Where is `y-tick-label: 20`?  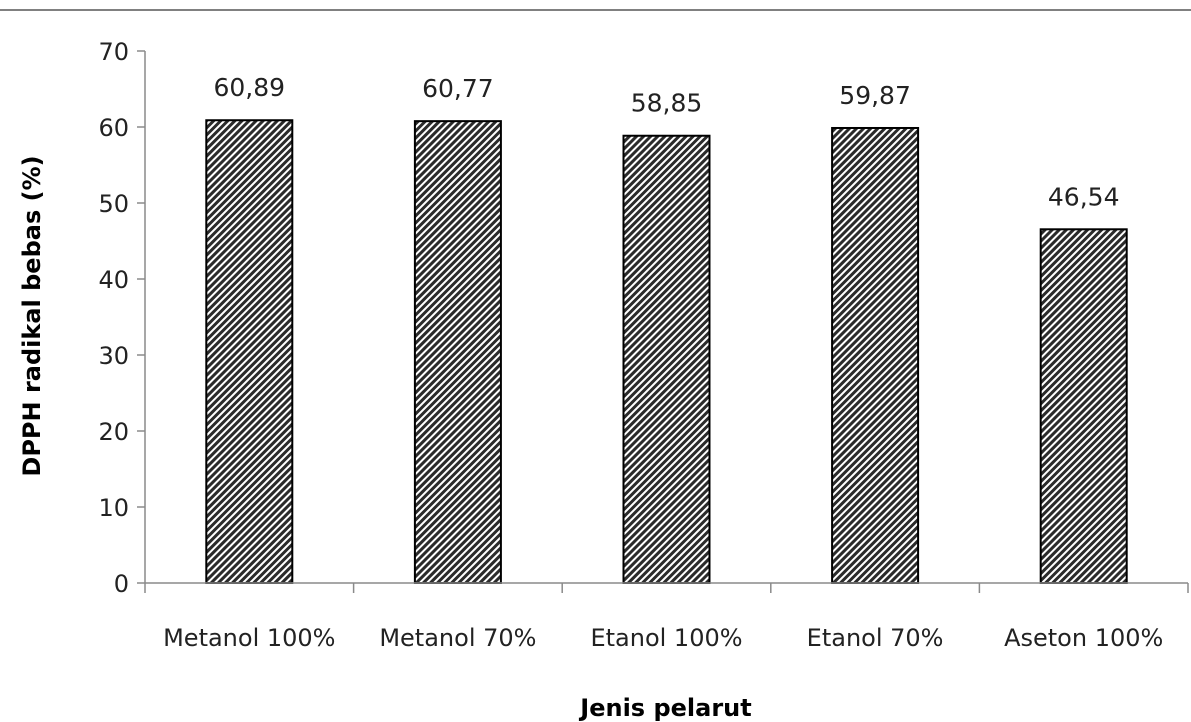
y-tick-label: 20 is located at coordinates (113, 432).